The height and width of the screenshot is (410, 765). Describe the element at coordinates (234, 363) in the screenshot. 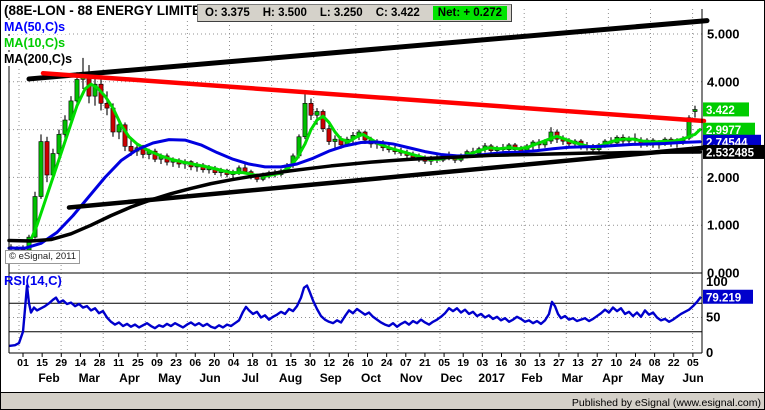

I see `x-axis-date-label: 04` at that location.